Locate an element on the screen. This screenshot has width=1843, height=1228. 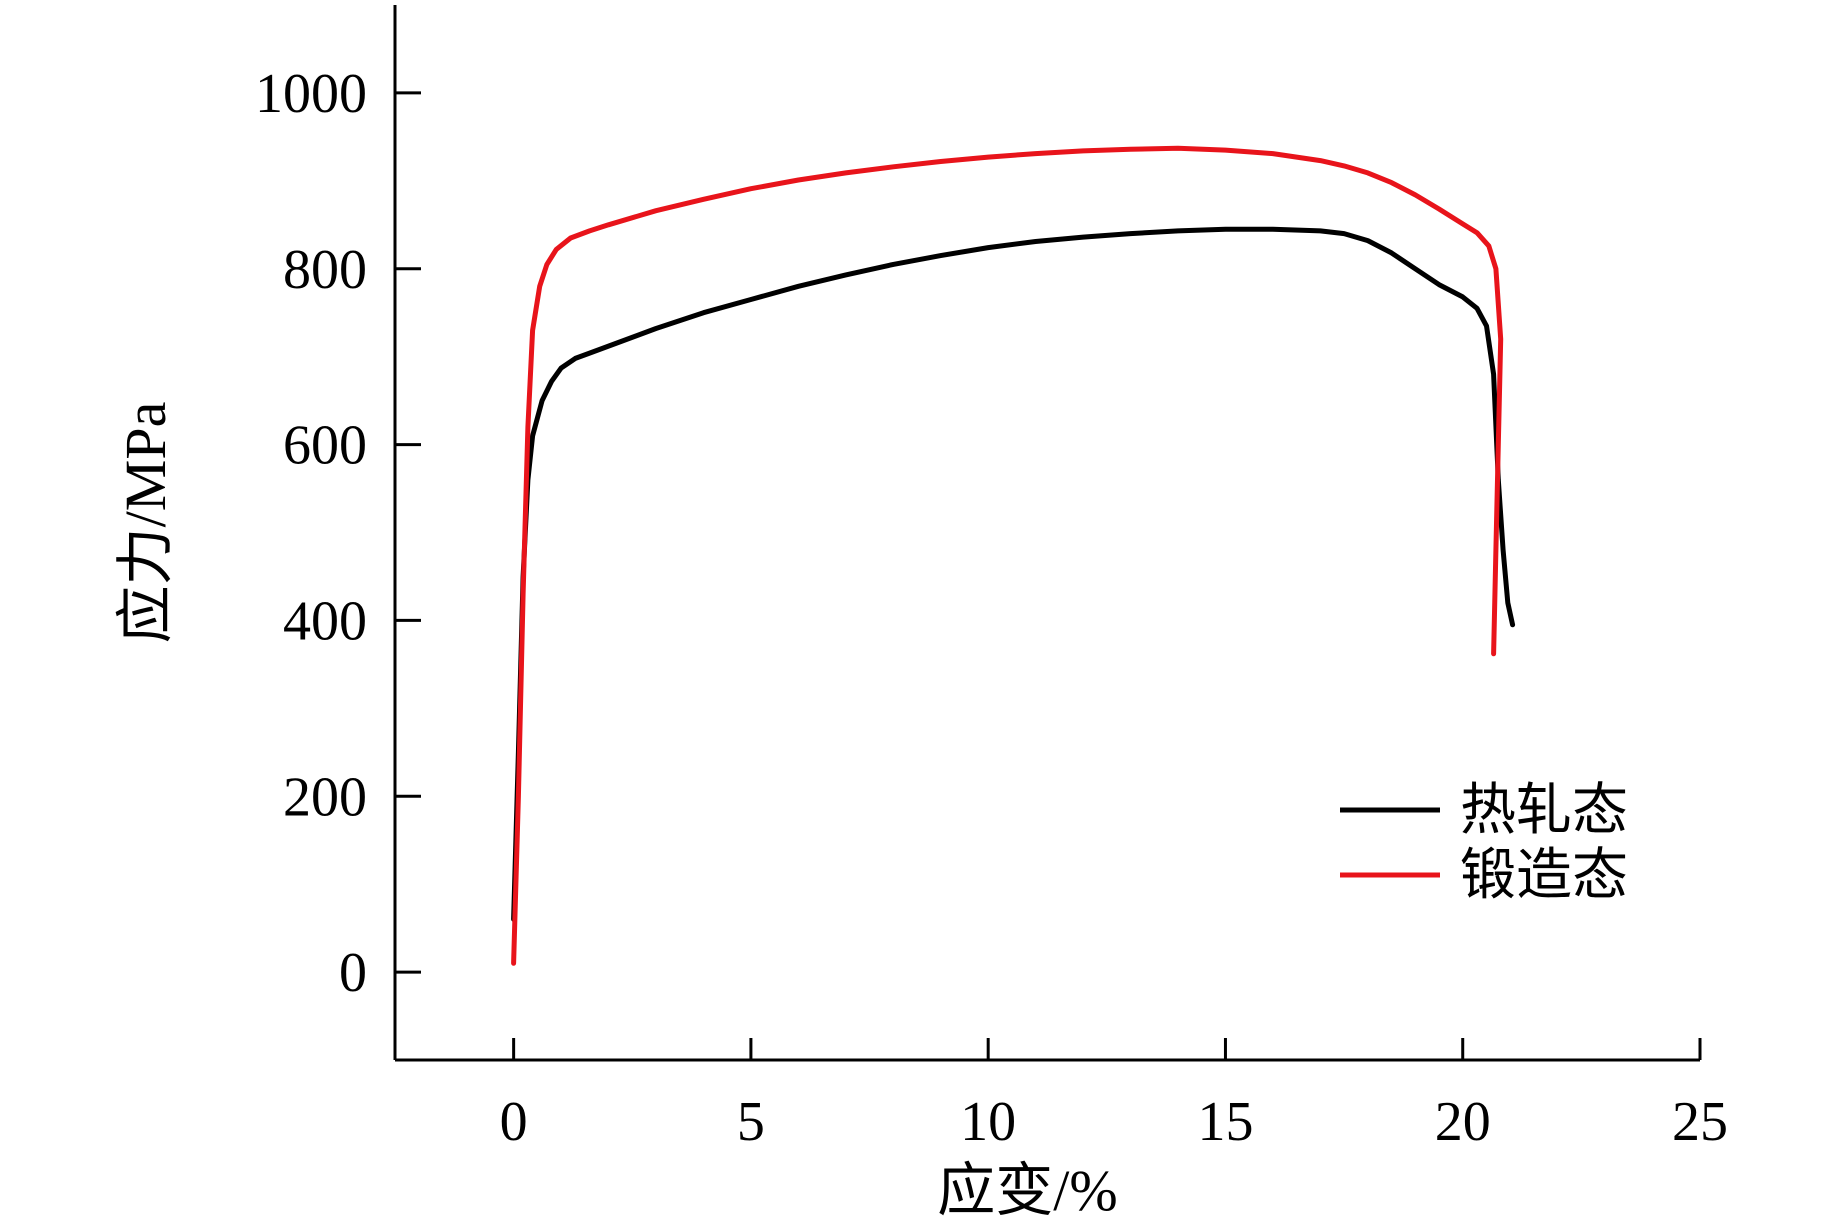
y-tick-label: 0 is located at coordinates (353, 973).